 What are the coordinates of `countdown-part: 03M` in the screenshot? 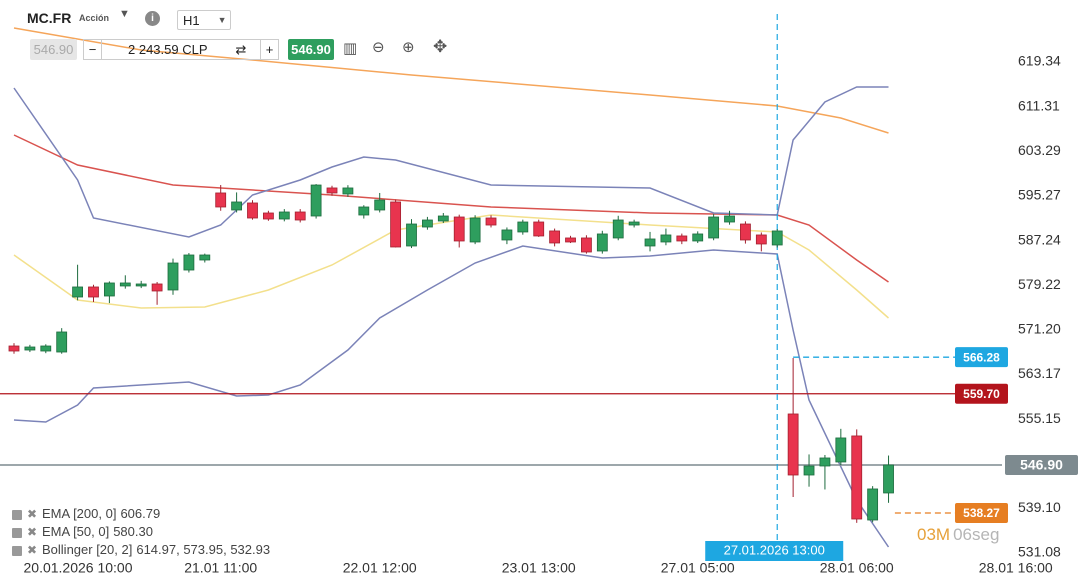 It's located at (933, 534).